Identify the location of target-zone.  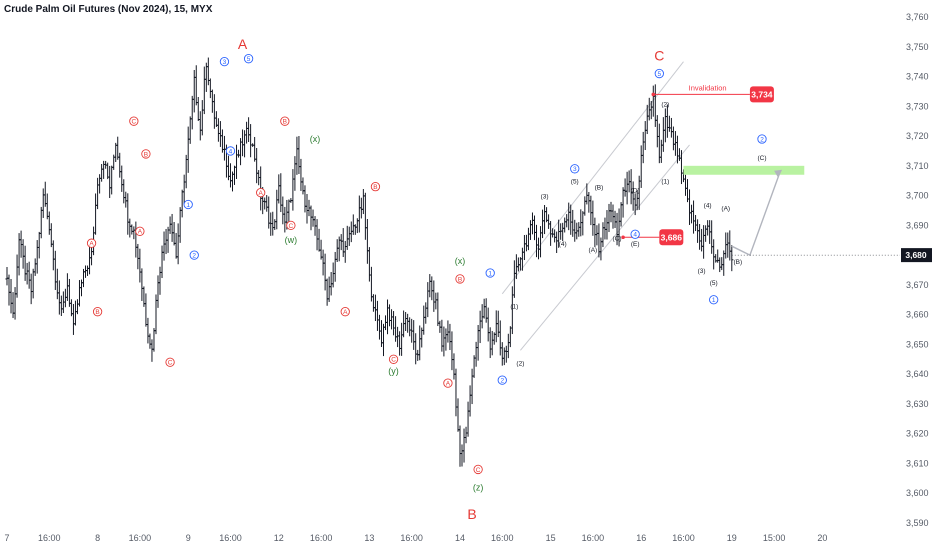
(744, 170).